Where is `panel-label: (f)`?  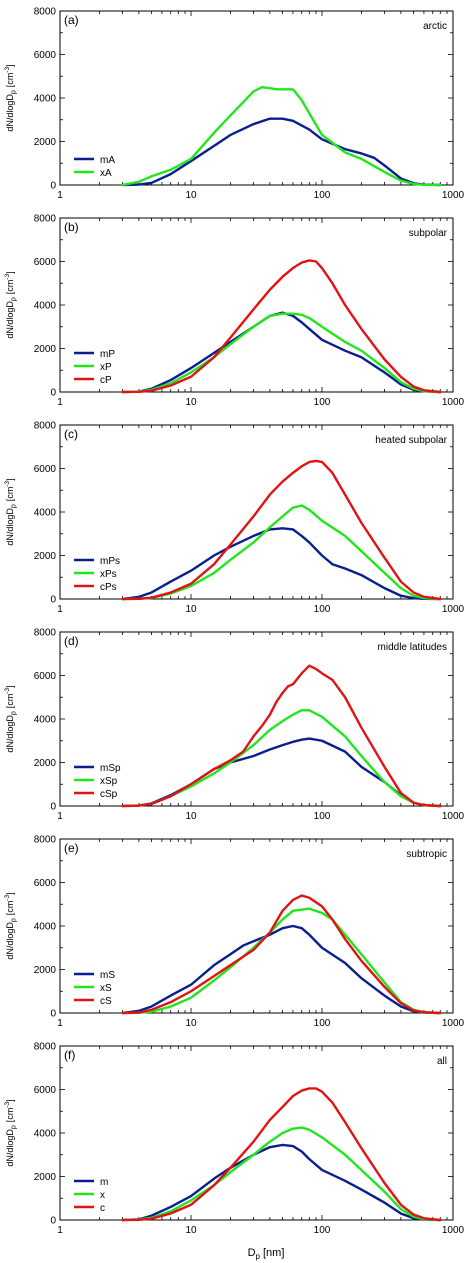 panel-label: (f) is located at coordinates (69, 1055).